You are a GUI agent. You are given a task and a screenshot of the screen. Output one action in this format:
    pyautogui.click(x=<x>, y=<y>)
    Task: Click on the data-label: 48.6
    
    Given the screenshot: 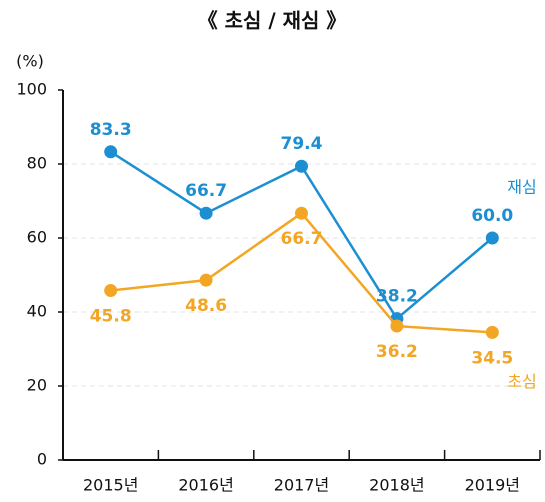 What is the action you would take?
    pyautogui.click(x=206, y=306)
    